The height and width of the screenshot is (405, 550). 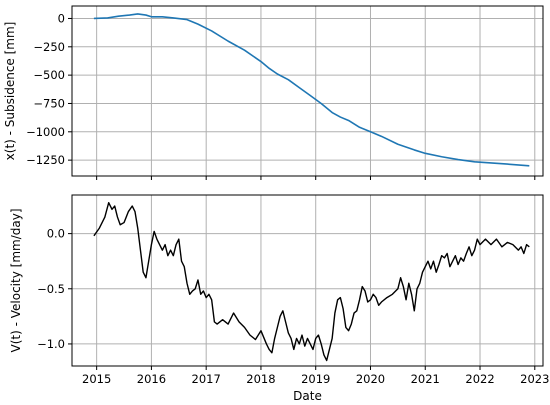 What do you see at coordinates (49, 103) in the screenshot?
I see `y-tick-label: −750` at bounding box center [49, 103].